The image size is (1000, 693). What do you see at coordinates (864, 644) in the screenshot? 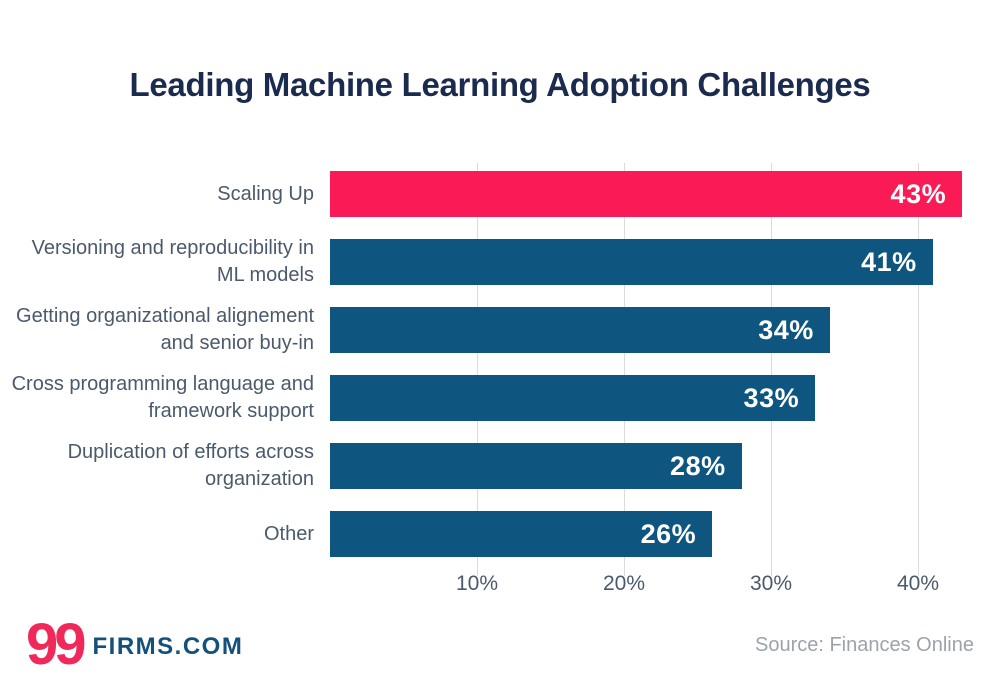
I see `source-attribution: Source: Finances Online` at bounding box center [864, 644].